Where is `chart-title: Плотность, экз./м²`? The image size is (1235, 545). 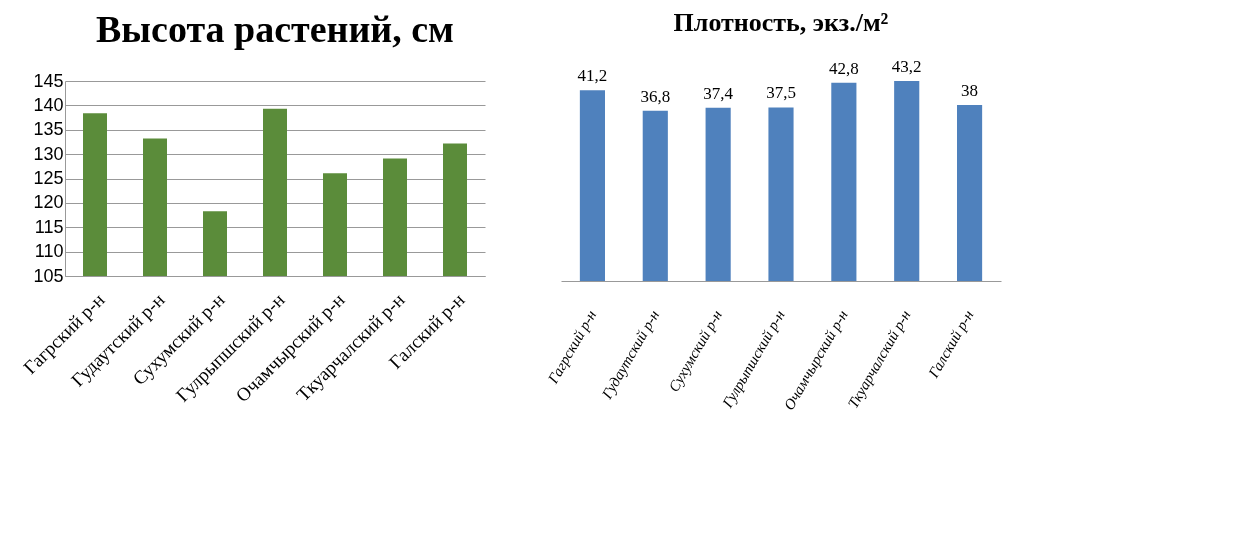
chart-title: Плотность, экз./м² is located at coordinates (781, 22).